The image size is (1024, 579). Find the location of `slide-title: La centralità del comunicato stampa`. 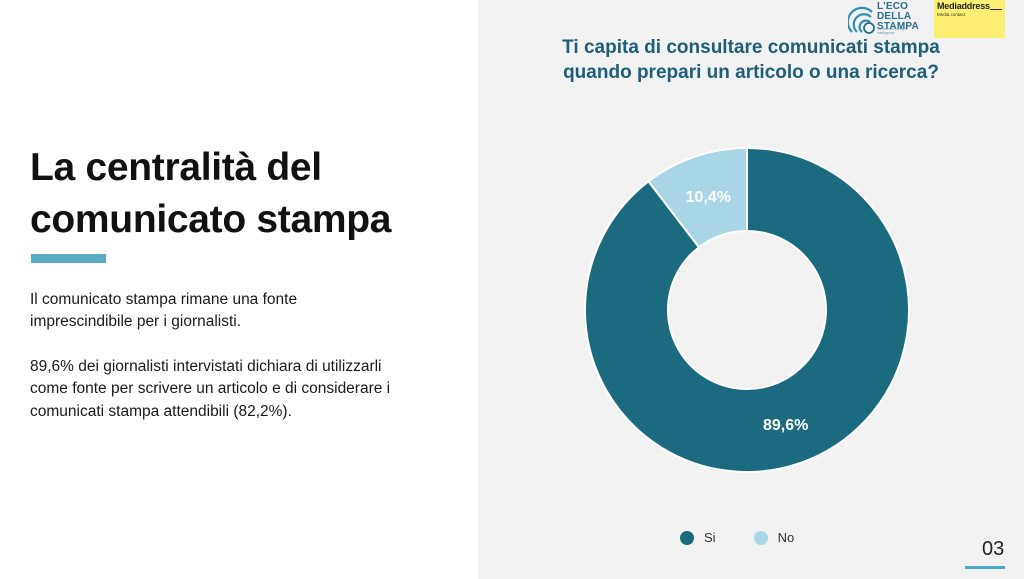

slide-title: La centralità del comunicato stampa is located at coordinates (250, 194).